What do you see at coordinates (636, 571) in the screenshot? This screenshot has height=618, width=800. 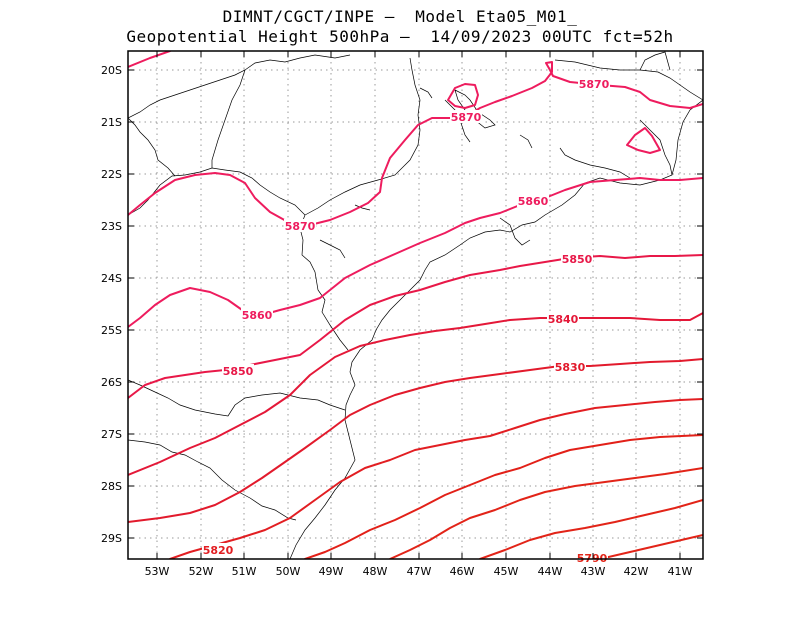 I see `lon-tick-label: 42W` at bounding box center [636, 571].